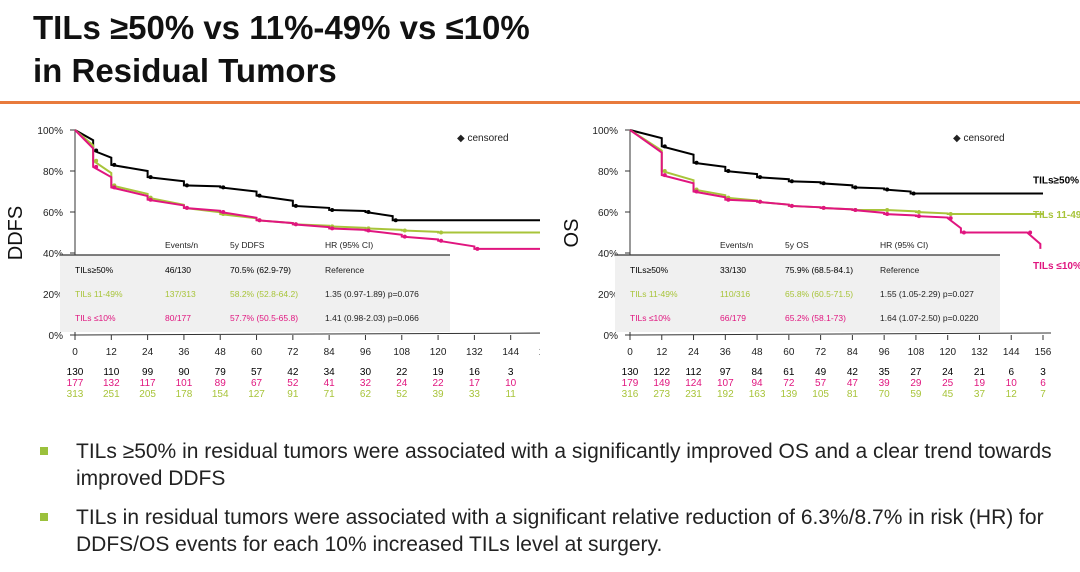 This screenshot has width=1080, height=572. I want to click on at-risk-count: 99, so click(148, 372).